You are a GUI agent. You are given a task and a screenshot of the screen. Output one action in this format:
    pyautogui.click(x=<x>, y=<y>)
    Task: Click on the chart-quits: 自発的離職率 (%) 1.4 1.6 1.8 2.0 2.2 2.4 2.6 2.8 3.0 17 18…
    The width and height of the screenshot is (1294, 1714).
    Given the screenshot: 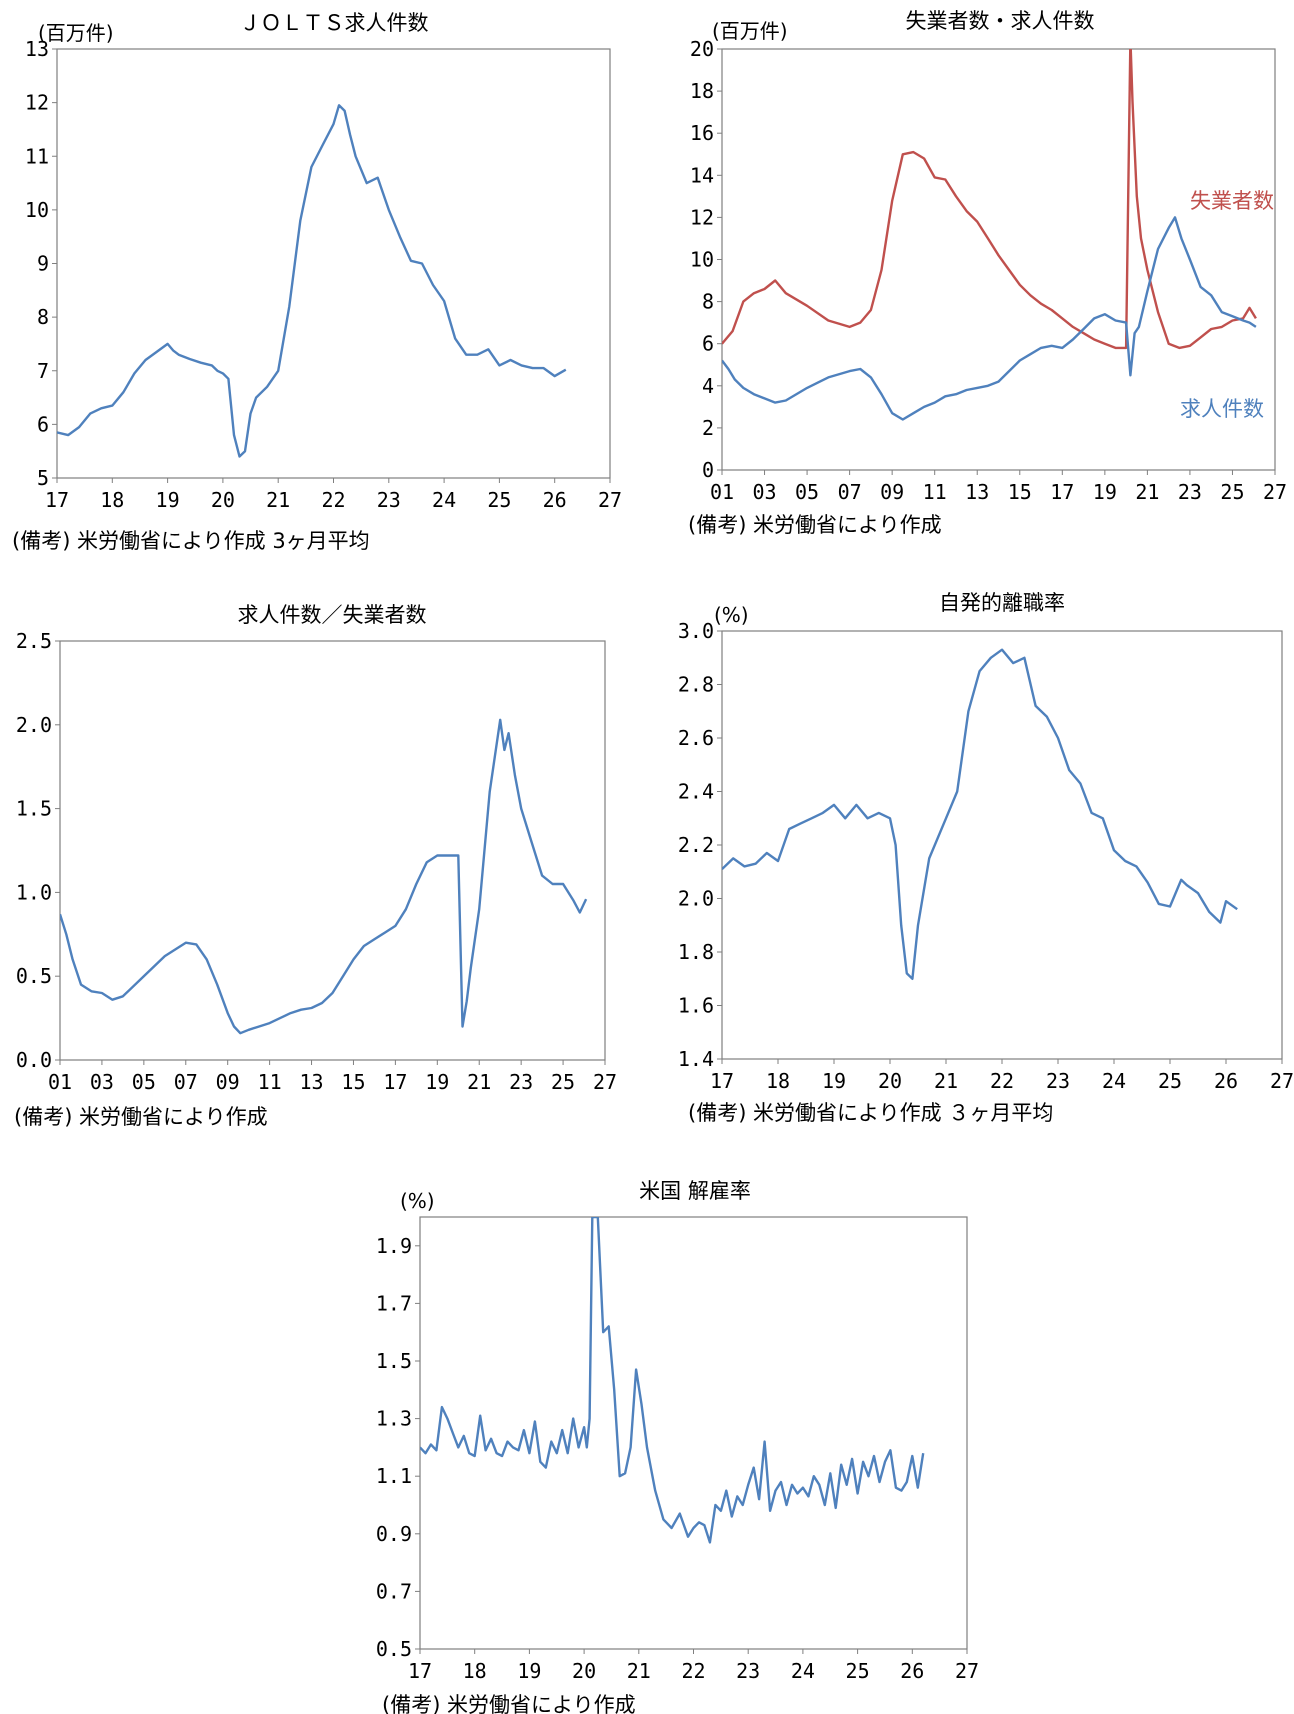 What is the action you would take?
    pyautogui.click(x=986, y=858)
    